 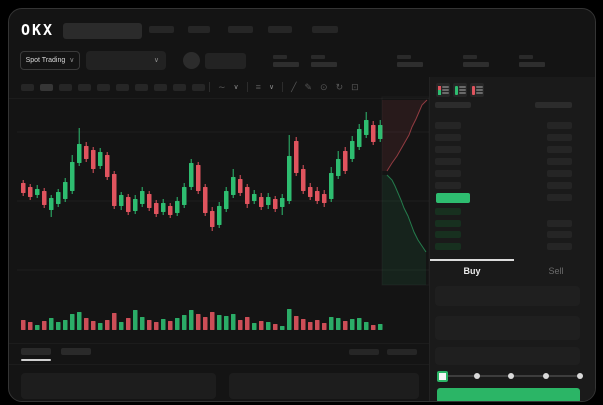 I want to click on book-both-icon, so click(x=443, y=90).